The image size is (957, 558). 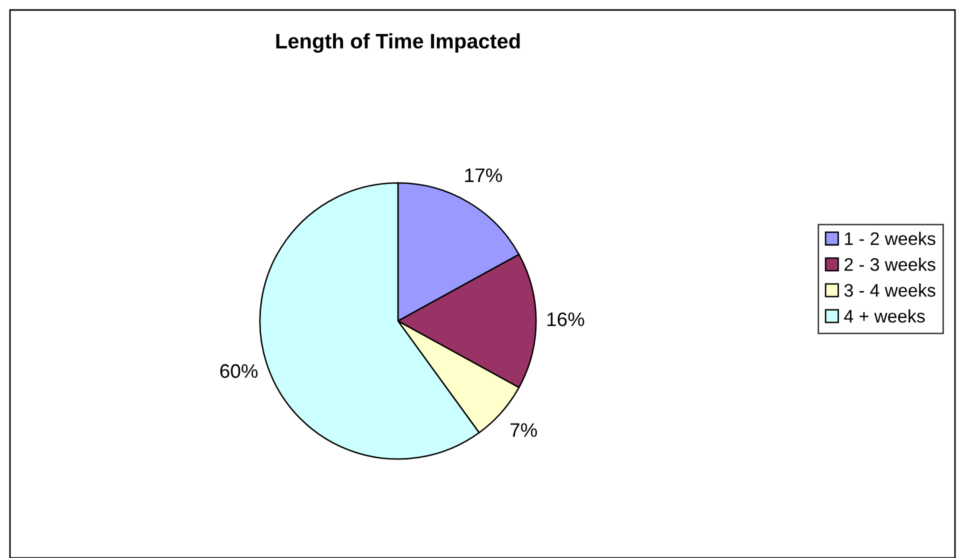 I want to click on legend-label: 4 + weeks, so click(x=884, y=316).